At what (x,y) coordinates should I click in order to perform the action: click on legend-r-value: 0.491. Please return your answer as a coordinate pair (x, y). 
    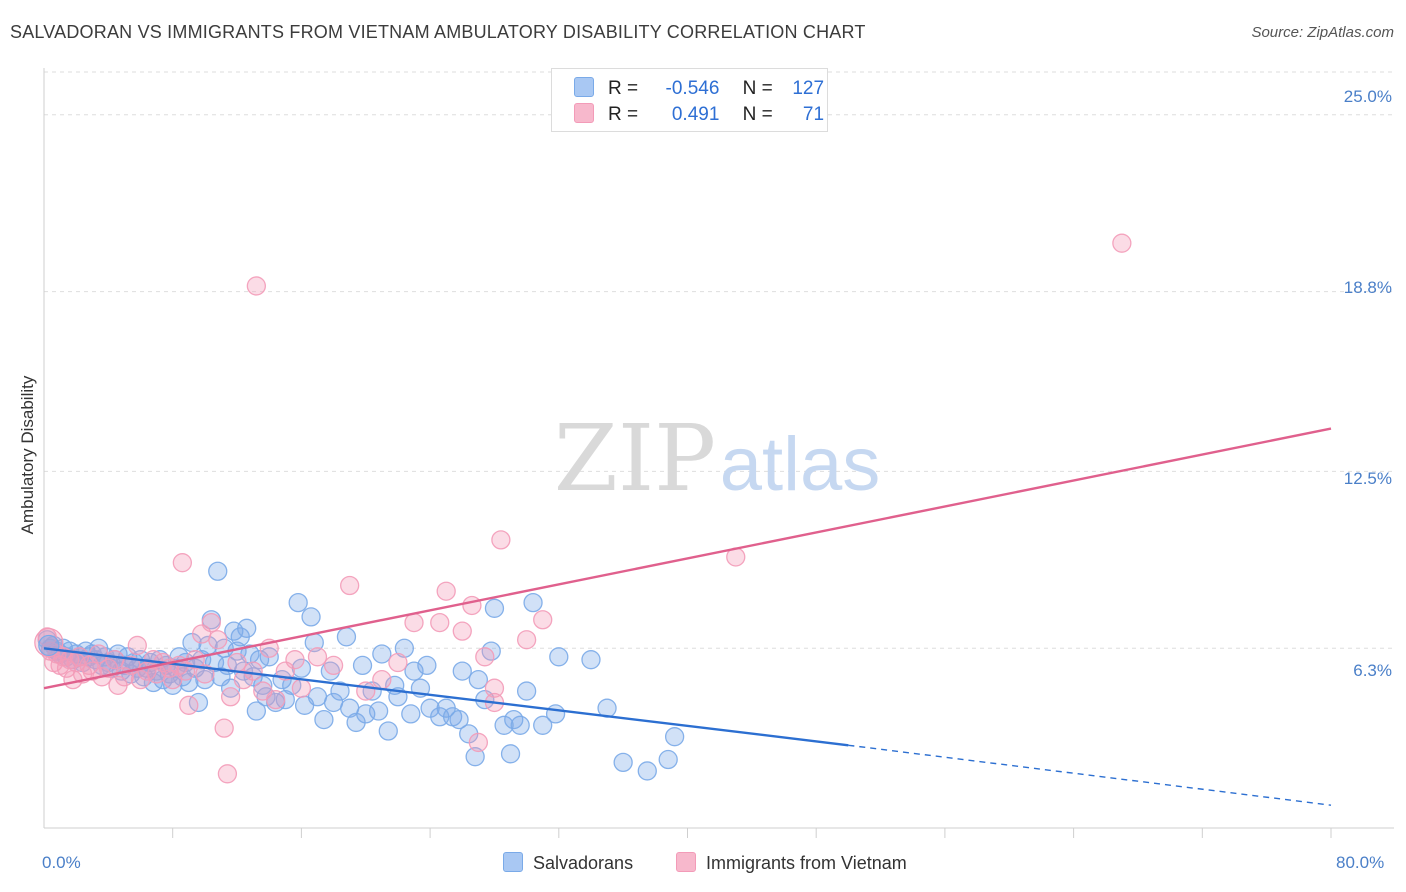
    Looking at the image, I should click on (695, 114).